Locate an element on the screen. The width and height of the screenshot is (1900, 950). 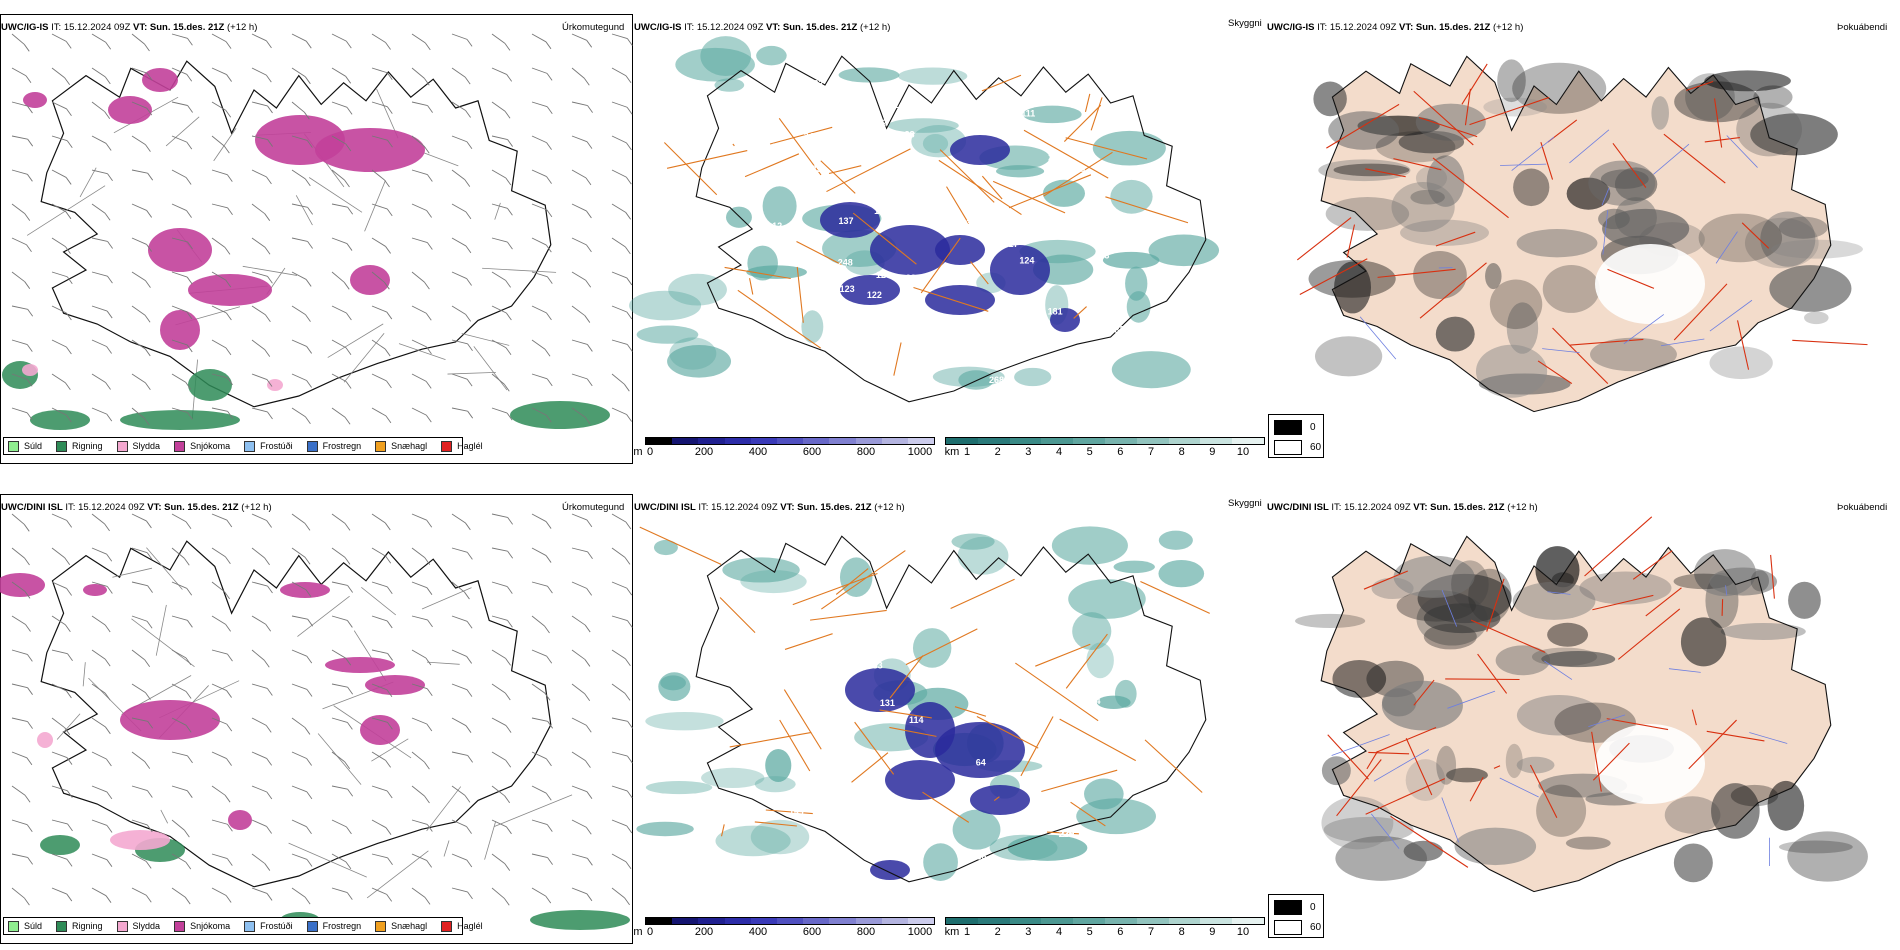
ceiling-label: 33 is located at coordinates (1055, 596).